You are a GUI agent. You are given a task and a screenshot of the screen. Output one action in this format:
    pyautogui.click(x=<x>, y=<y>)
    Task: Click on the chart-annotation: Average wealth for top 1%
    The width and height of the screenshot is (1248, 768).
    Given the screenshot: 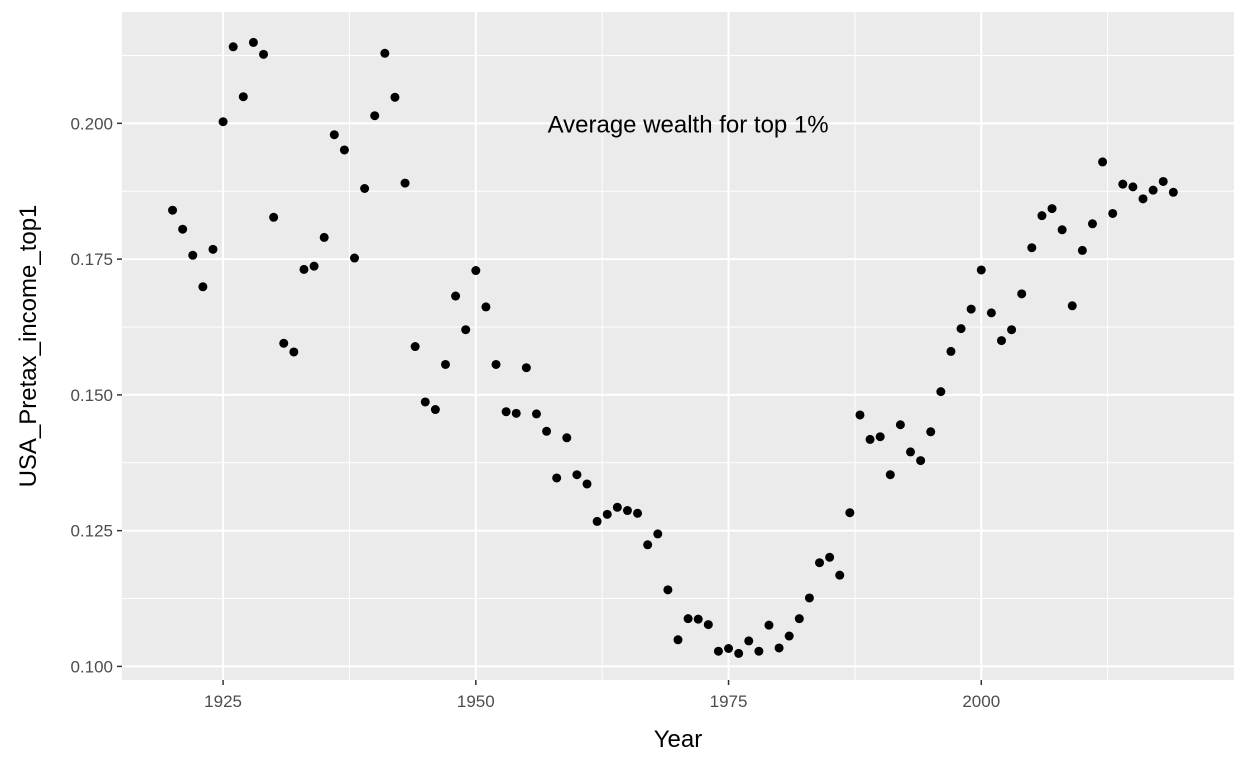 What is the action you would take?
    pyautogui.click(x=688, y=124)
    